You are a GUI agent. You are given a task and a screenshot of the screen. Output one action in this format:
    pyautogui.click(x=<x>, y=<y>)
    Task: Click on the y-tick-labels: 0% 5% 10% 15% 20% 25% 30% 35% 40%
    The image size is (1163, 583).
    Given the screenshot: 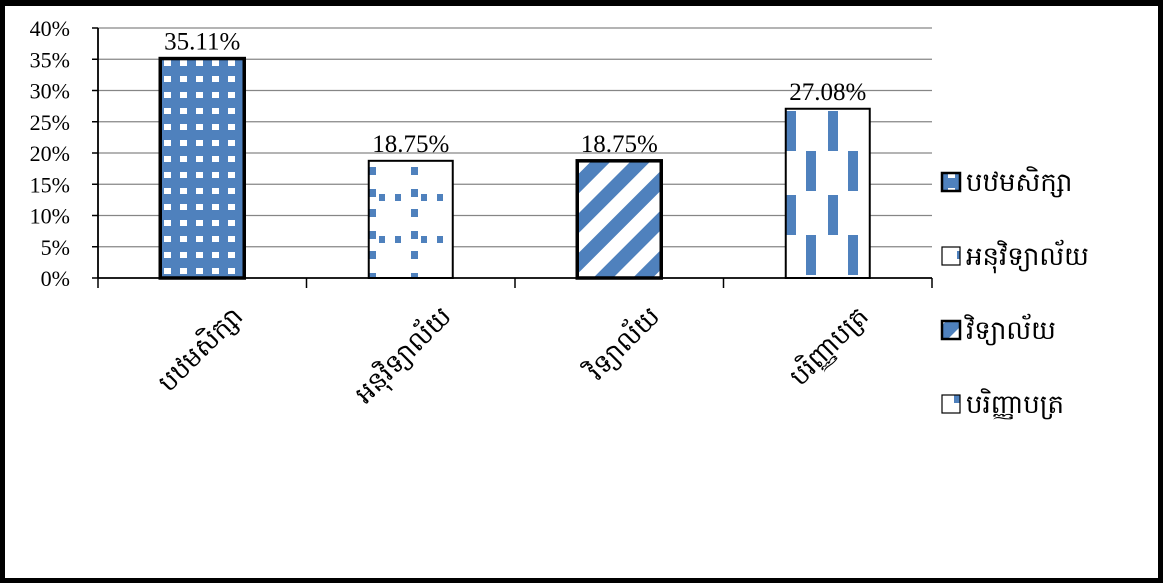 What is the action you would take?
    pyautogui.click(x=50, y=153)
    